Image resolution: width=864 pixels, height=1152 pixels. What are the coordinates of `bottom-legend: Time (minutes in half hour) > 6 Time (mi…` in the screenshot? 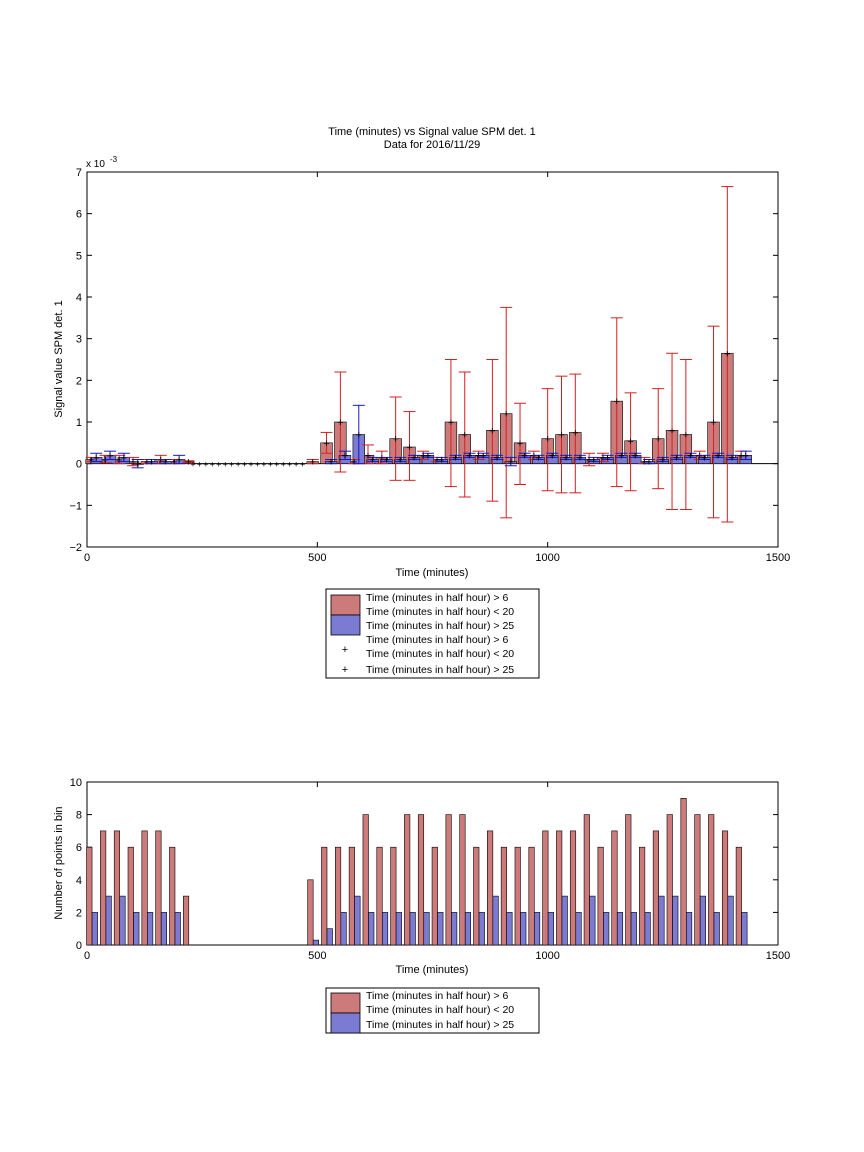 It's located at (432, 1010).